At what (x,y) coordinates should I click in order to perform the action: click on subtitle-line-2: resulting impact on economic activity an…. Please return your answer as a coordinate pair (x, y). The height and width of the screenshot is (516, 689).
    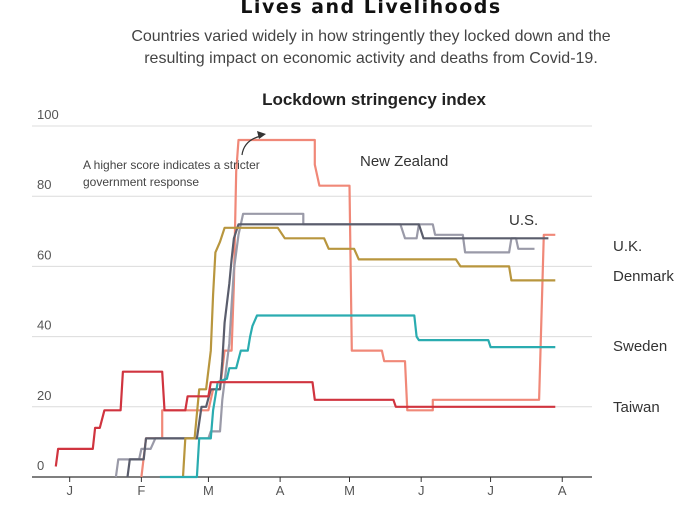
    Looking at the image, I should click on (371, 58).